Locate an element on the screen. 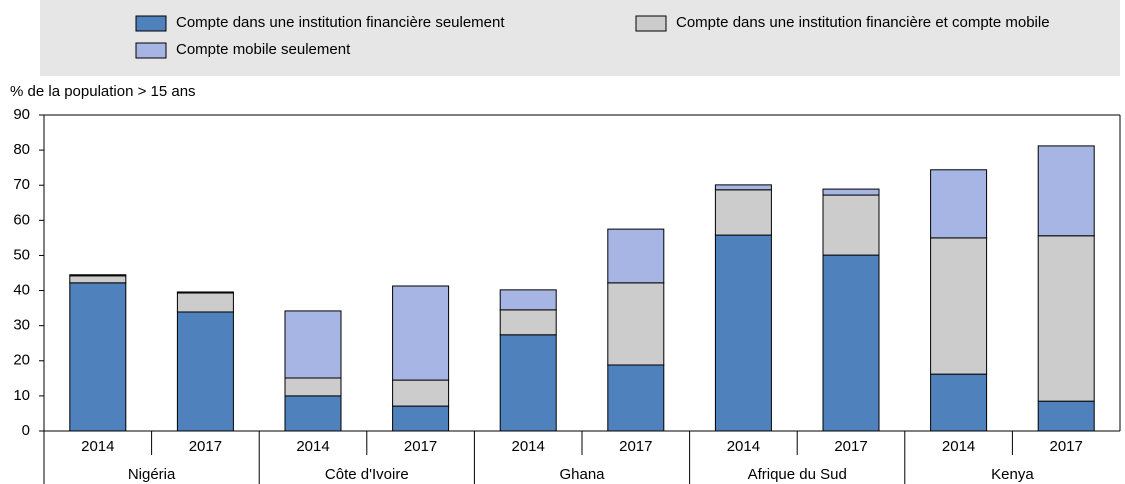 Image resolution: width=1125 pixels, height=484 pixels. y-tick-label: 20 is located at coordinates (21, 360).